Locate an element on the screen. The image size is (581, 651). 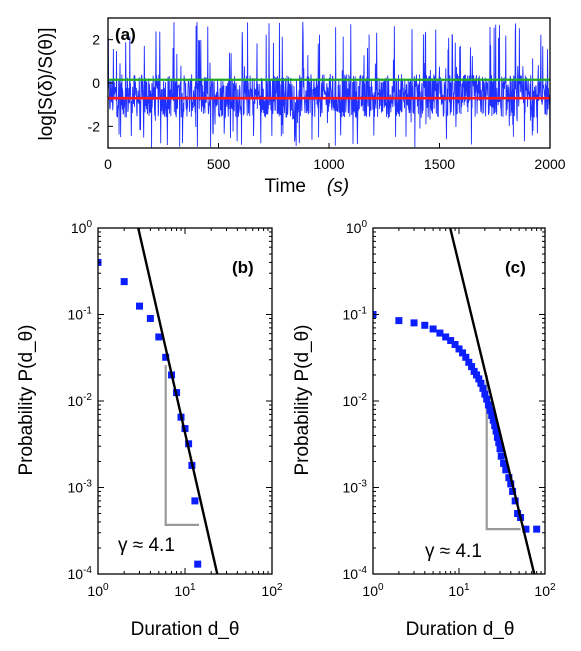
panel-a-xlabel-unit: (s) is located at coordinates (338, 186).